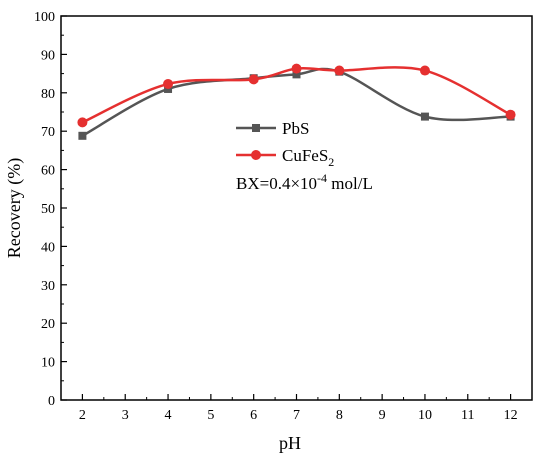 Image resolution: width=550 pixels, height=465 pixels. Describe the element at coordinates (290, 443) in the screenshot. I see `x-axis-label: pH` at that location.